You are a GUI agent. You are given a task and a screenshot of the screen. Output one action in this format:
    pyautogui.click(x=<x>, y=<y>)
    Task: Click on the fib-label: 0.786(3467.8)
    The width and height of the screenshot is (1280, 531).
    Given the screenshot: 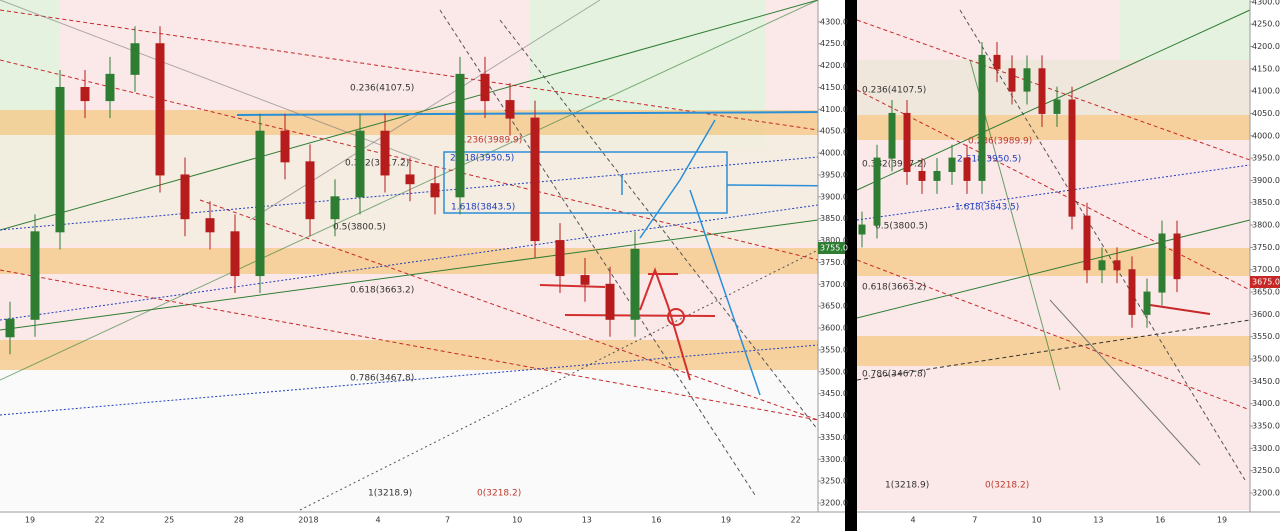 What is the action you would take?
    pyautogui.click(x=382, y=379)
    